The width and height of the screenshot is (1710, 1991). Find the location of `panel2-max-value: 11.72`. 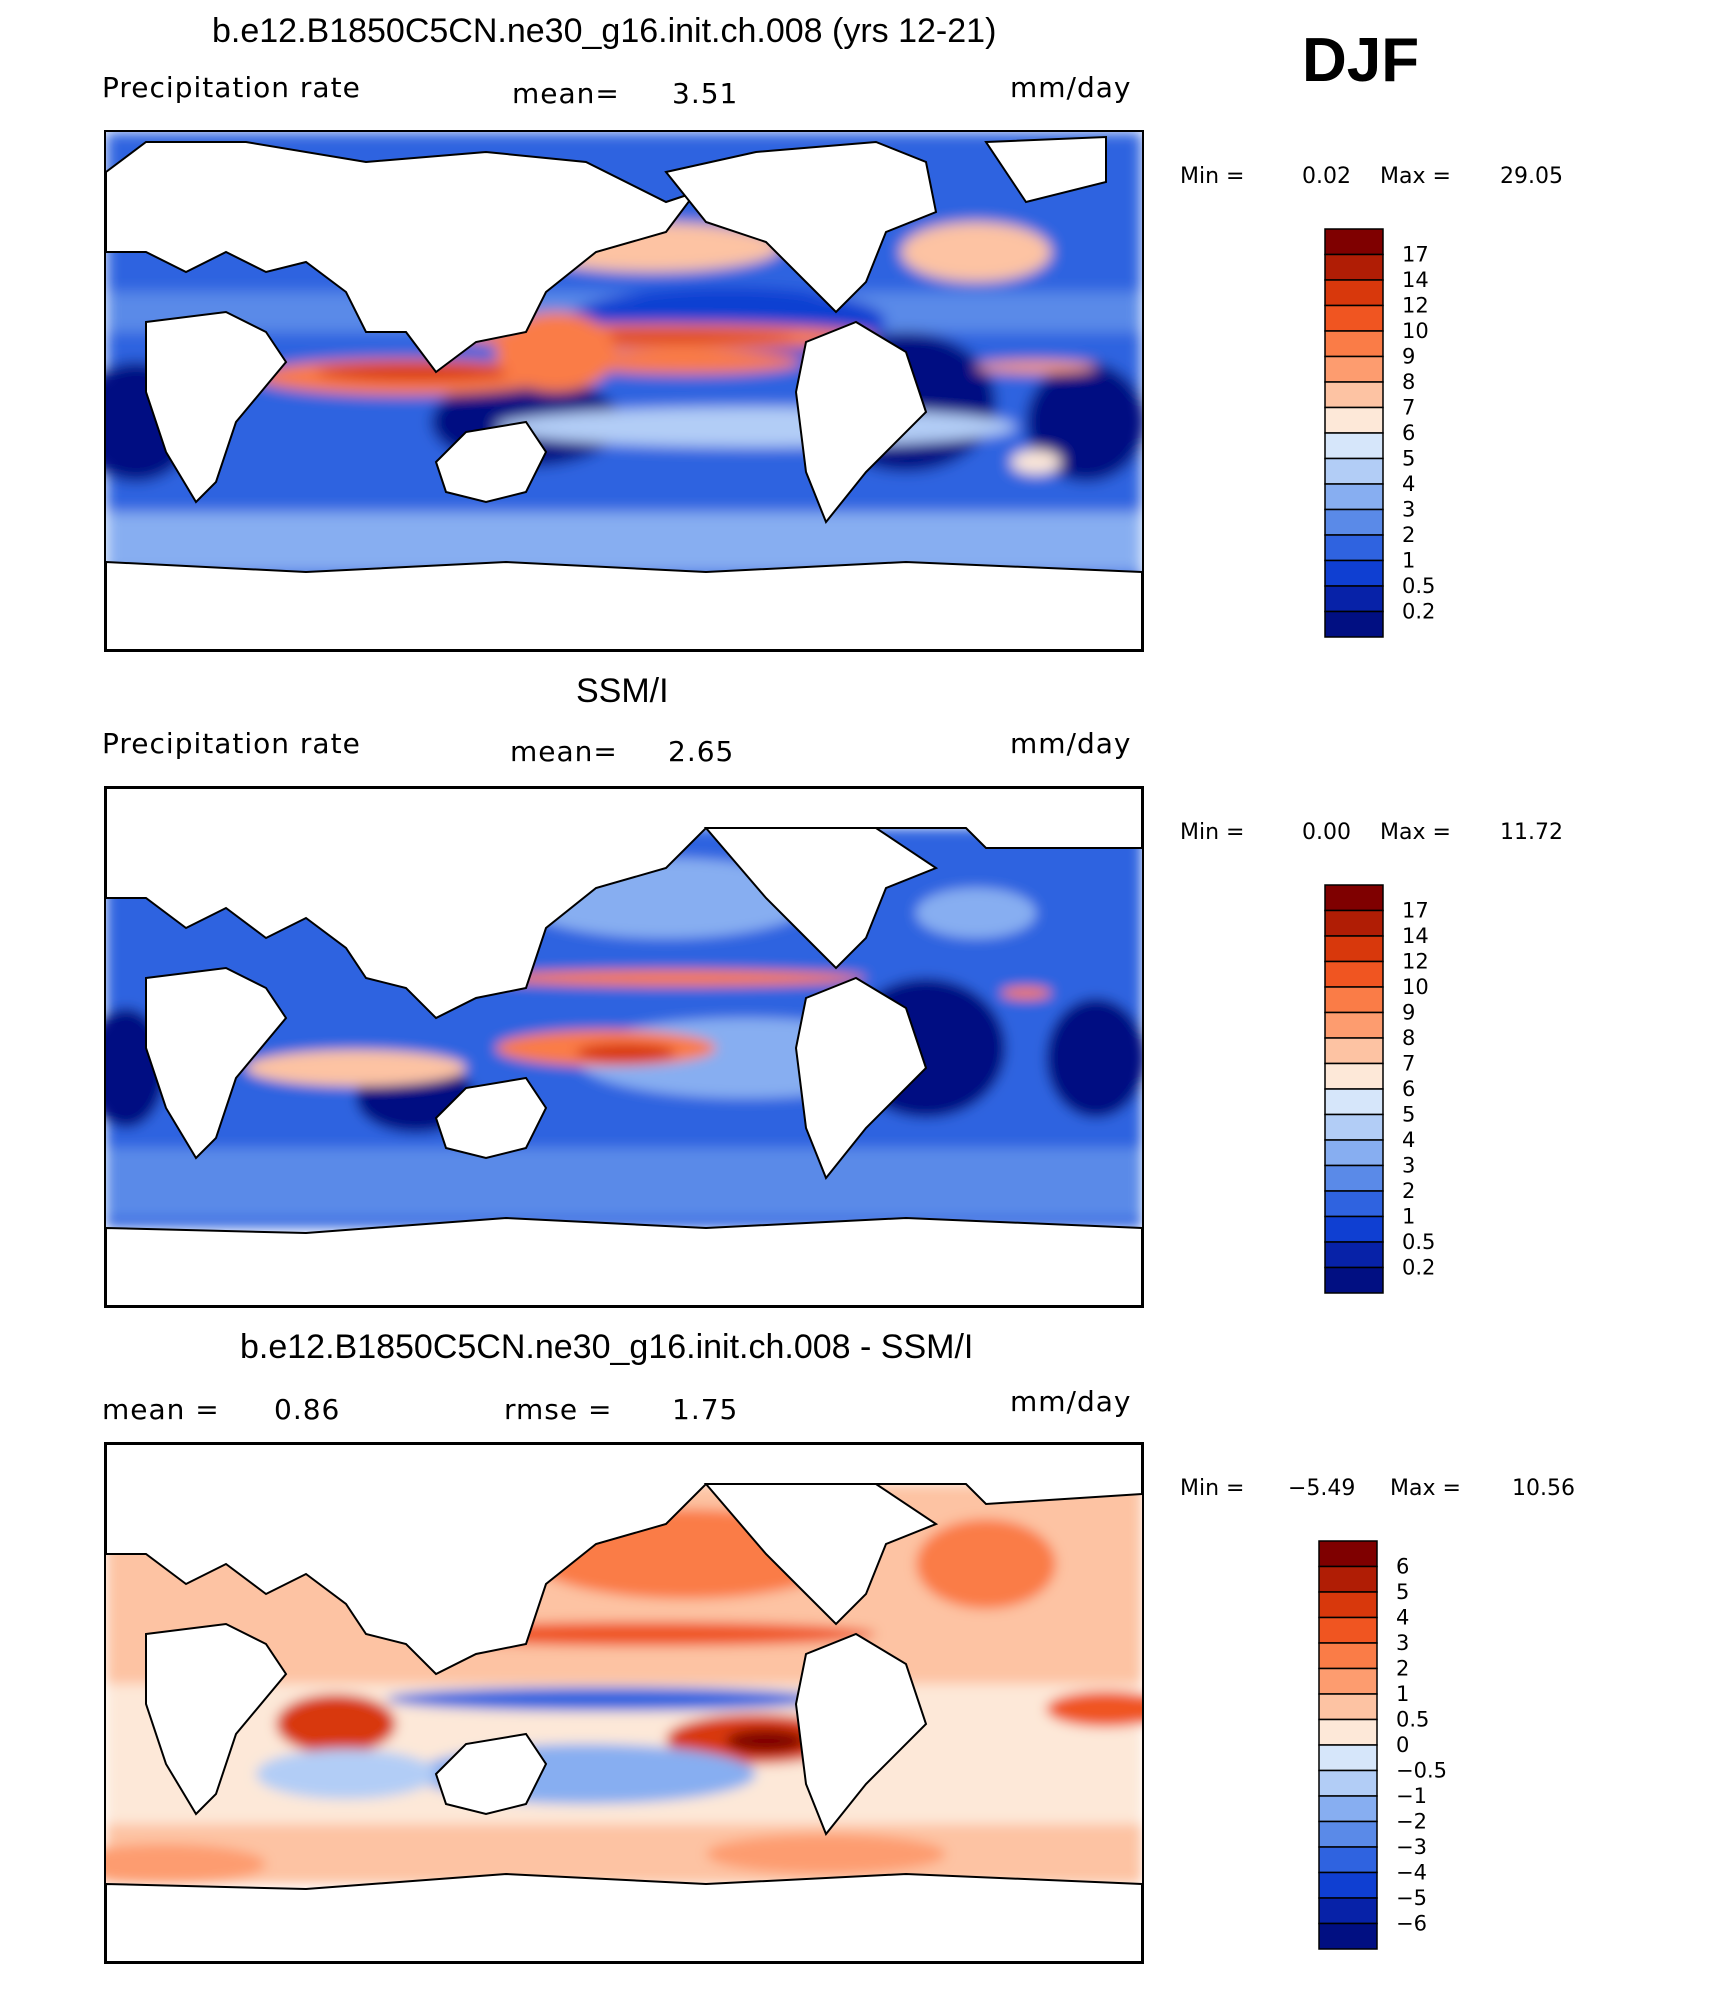

panel2-max-value: 11.72 is located at coordinates (1531, 832).